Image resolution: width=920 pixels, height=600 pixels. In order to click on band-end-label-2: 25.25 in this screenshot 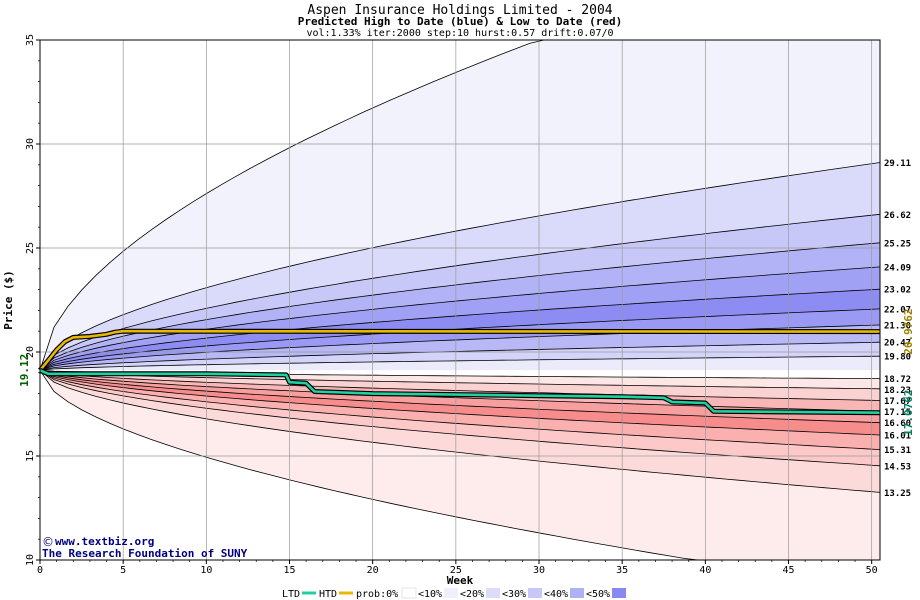, I will do `click(897, 244)`.